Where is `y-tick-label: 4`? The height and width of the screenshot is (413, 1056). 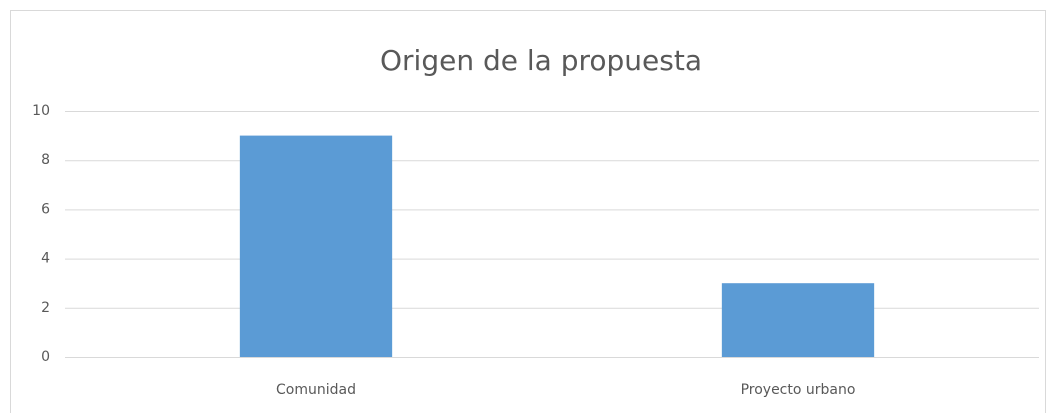
y-tick-label: 4 is located at coordinates (45, 259).